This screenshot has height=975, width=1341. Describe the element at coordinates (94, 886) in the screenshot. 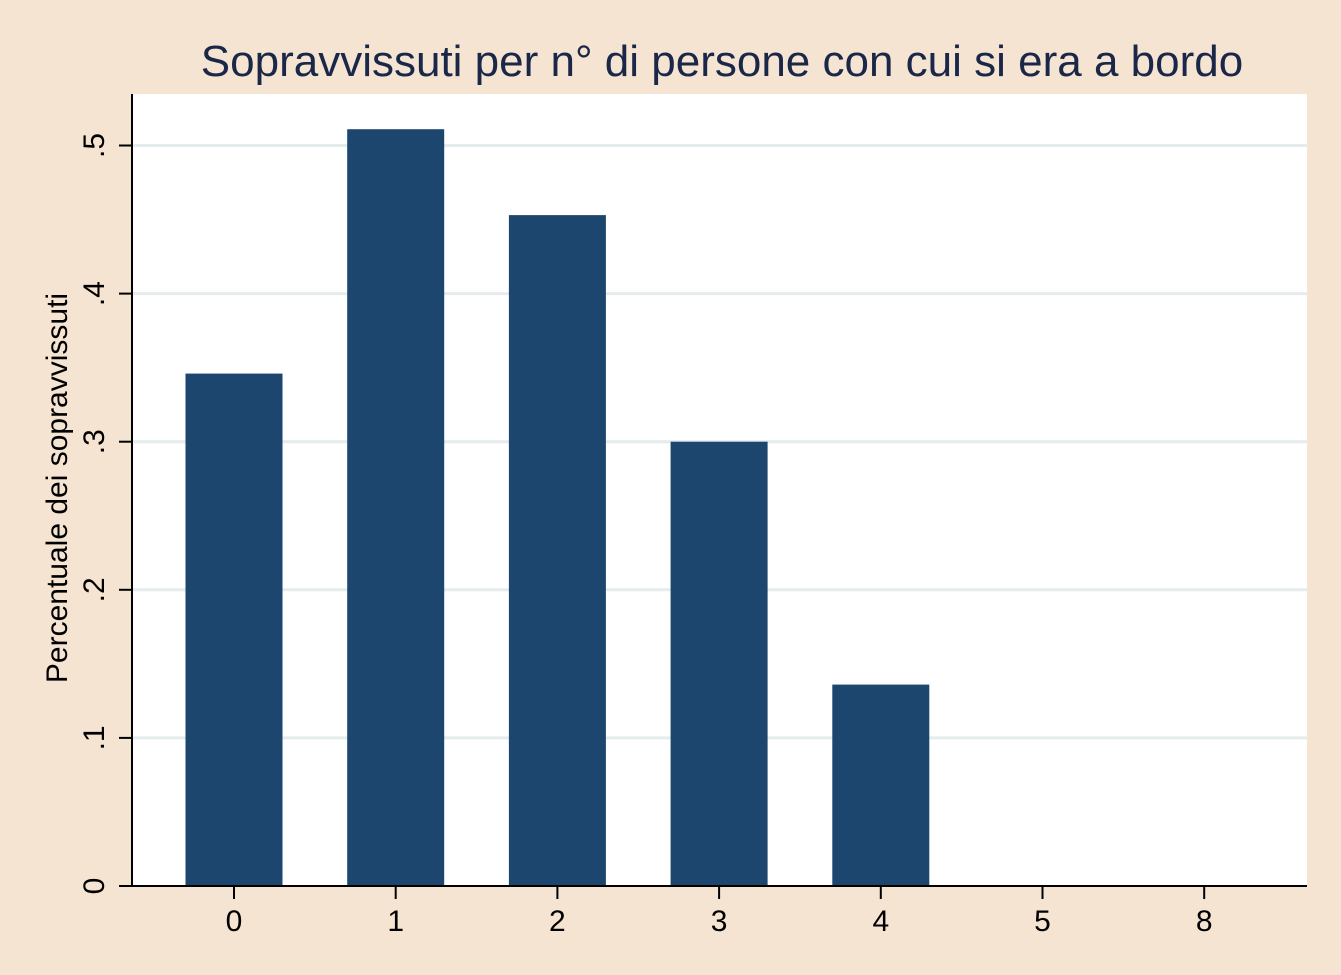

I see `y-tick-label: 0` at that location.